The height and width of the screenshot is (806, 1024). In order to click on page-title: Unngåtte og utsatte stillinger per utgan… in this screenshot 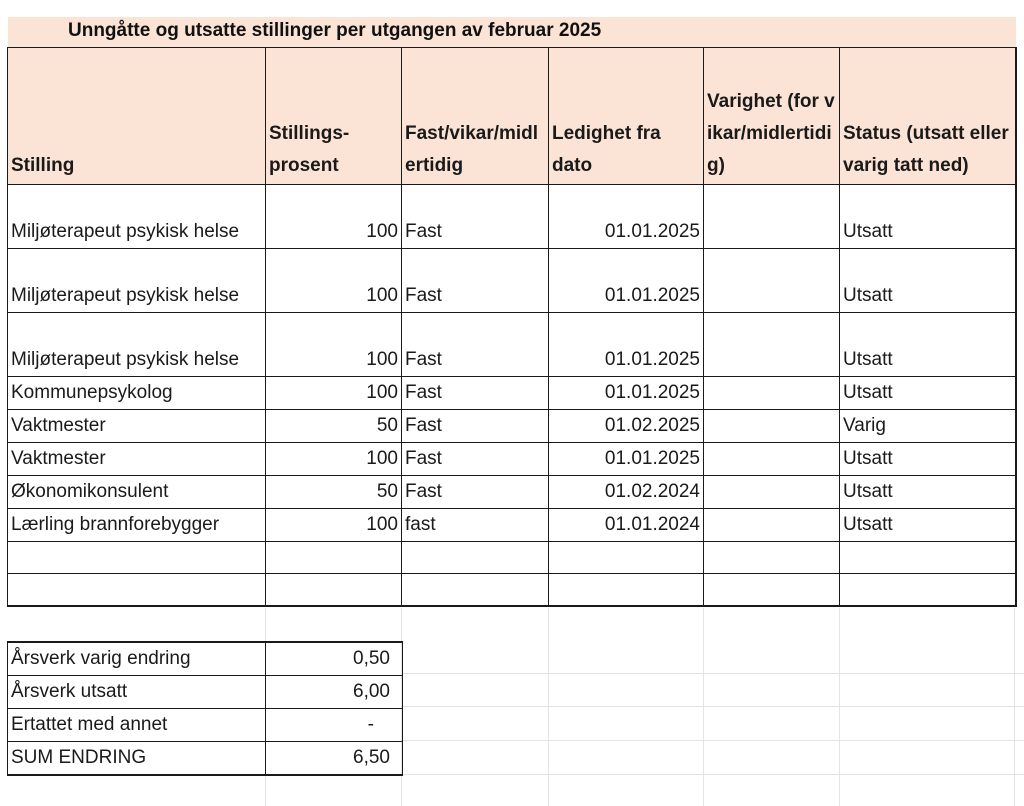, I will do `click(335, 30)`.